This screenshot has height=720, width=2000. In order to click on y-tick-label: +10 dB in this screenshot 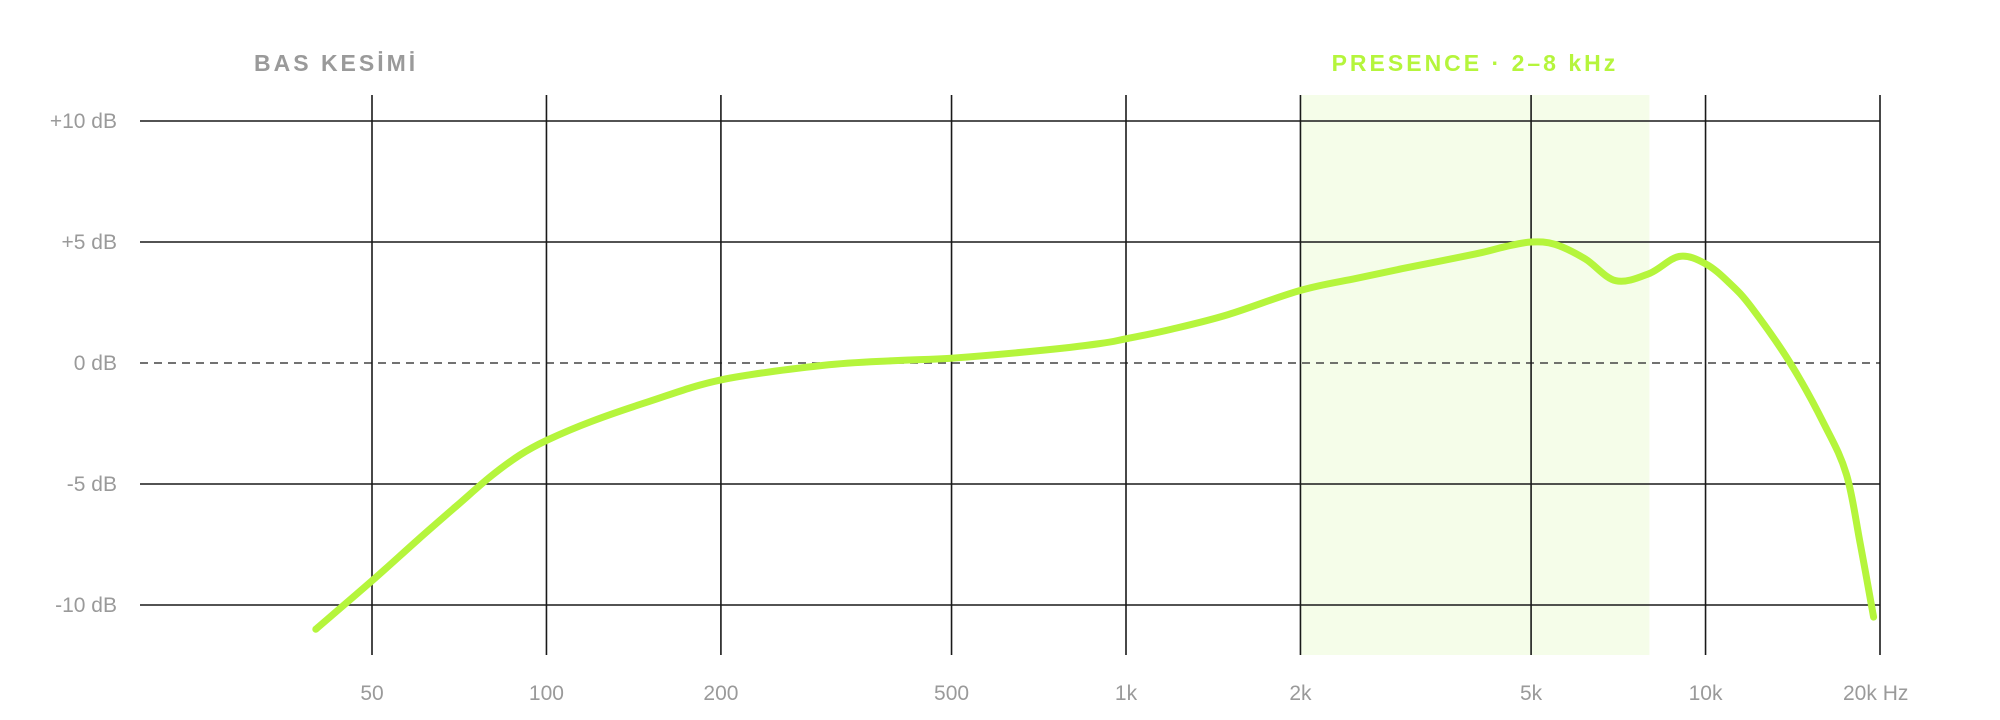, I will do `click(83, 121)`.